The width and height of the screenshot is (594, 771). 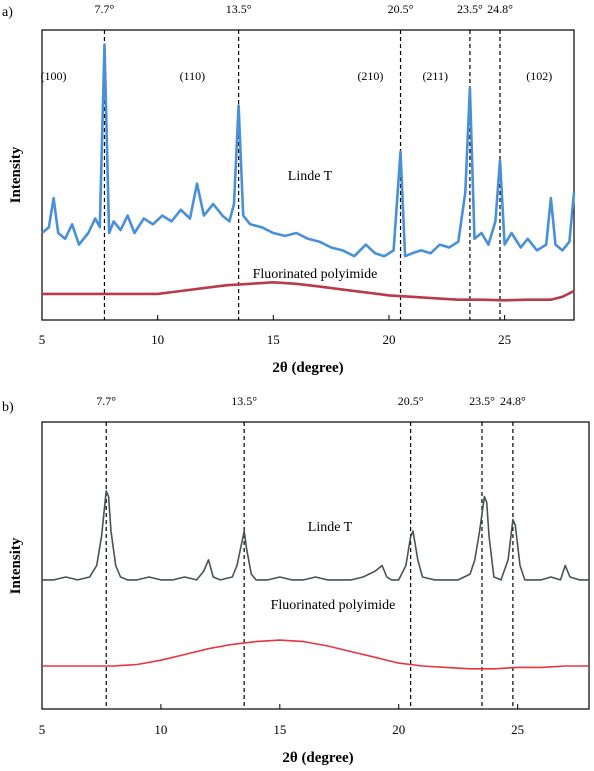 I want to click on panel-b-peak-label-1: 13.5°, so click(x=244, y=401).